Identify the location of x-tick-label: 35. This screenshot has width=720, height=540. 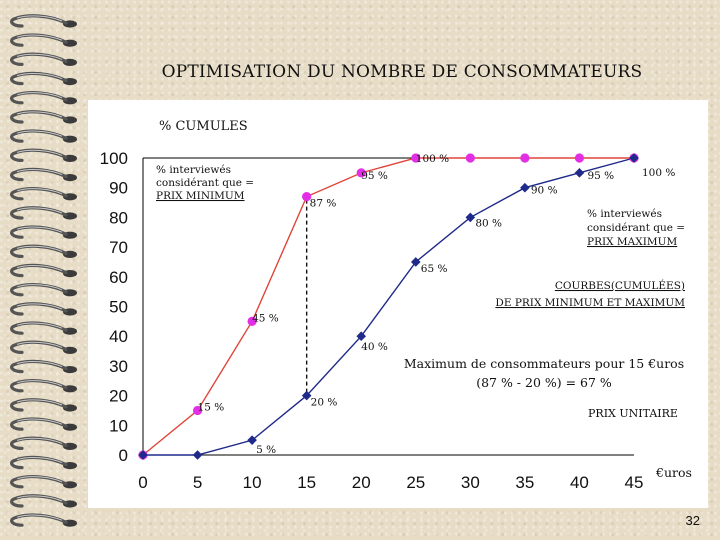
(524, 482).